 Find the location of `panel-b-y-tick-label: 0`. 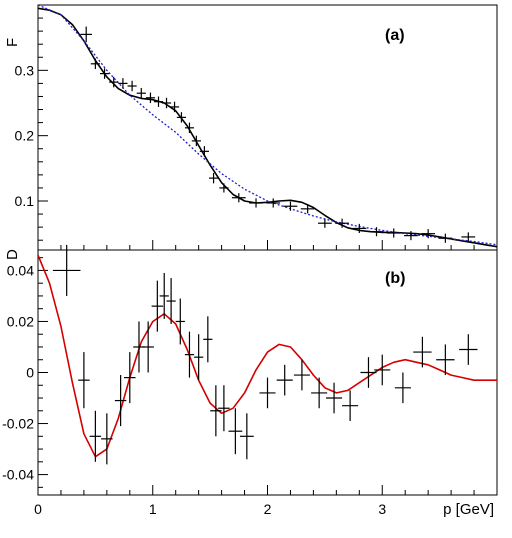

panel-b-y-tick-label: 0 is located at coordinates (30, 373).